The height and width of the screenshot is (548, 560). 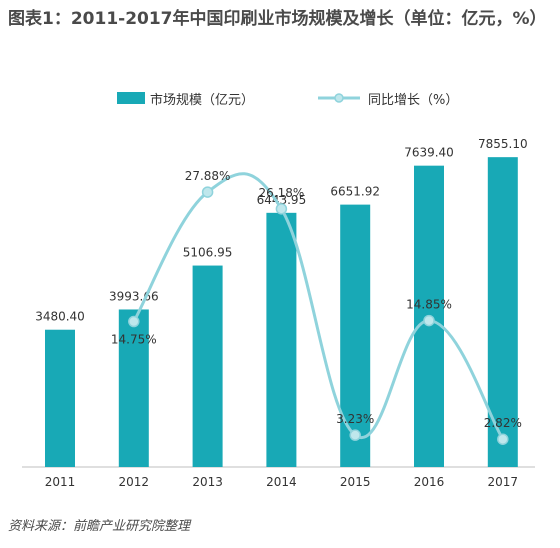 What do you see at coordinates (355, 482) in the screenshot?
I see `x-tick-label: 2015` at bounding box center [355, 482].